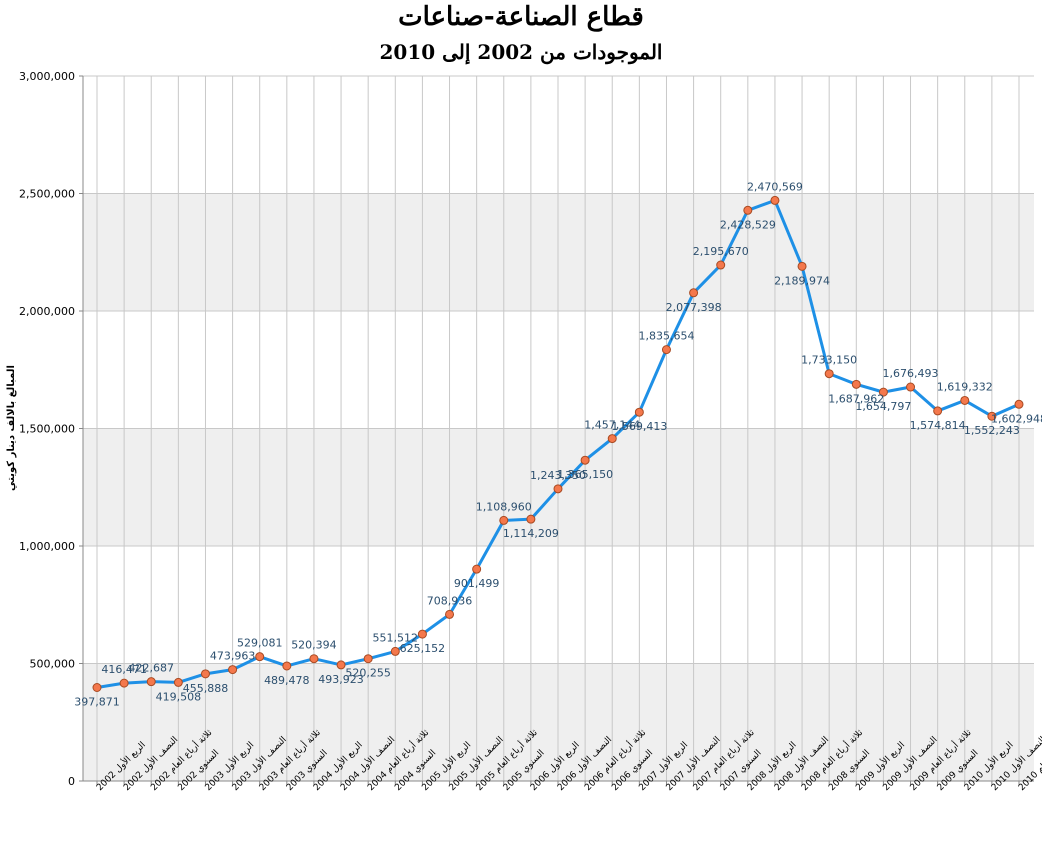 This screenshot has height=862, width=1042. Describe the element at coordinates (71, 781) in the screenshot. I see `y-tick-label: 0` at that location.